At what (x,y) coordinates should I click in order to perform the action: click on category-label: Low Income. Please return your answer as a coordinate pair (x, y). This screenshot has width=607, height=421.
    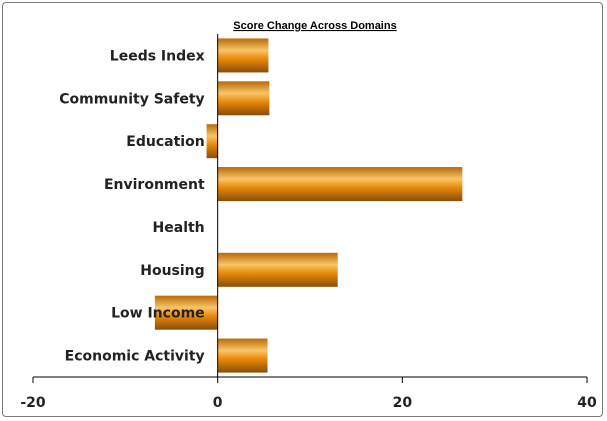
    Looking at the image, I should click on (158, 314).